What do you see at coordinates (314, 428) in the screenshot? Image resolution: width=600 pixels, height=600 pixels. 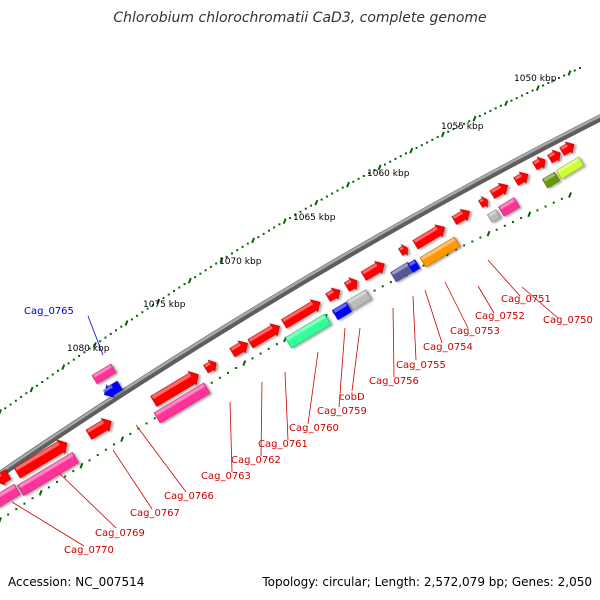 I see `gene-label-cag-0760: Cag_0760` at bounding box center [314, 428].